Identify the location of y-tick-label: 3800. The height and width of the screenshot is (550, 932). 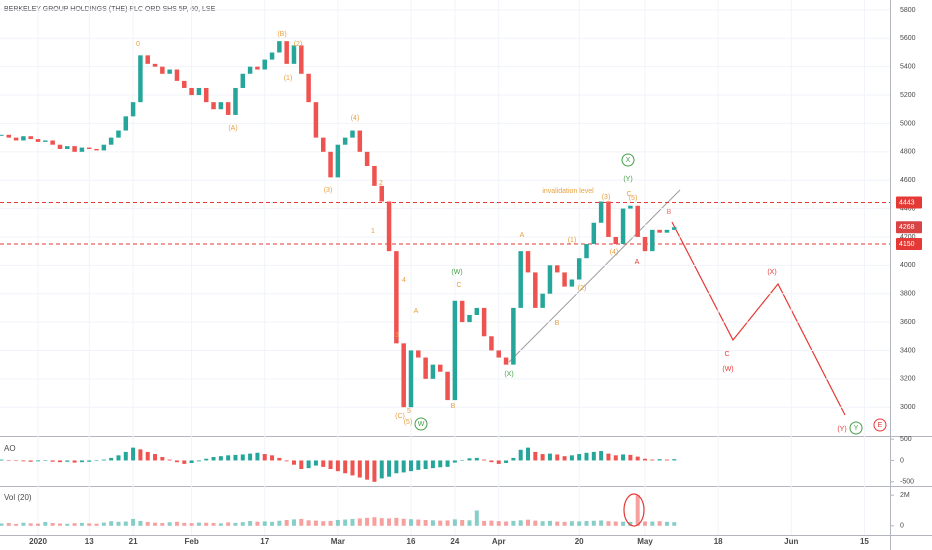
(908, 294).